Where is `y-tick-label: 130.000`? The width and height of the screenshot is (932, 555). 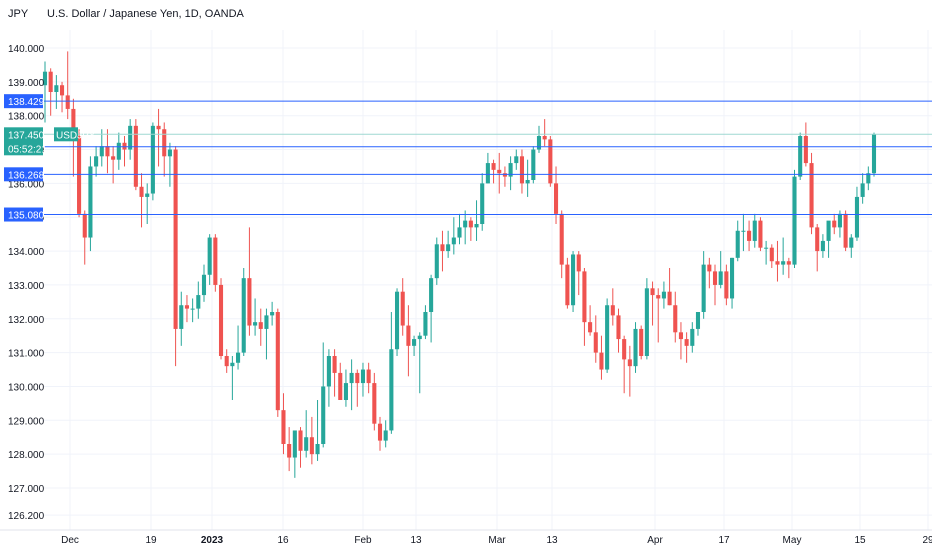
y-tick-label: 130.000 is located at coordinates (26, 387).